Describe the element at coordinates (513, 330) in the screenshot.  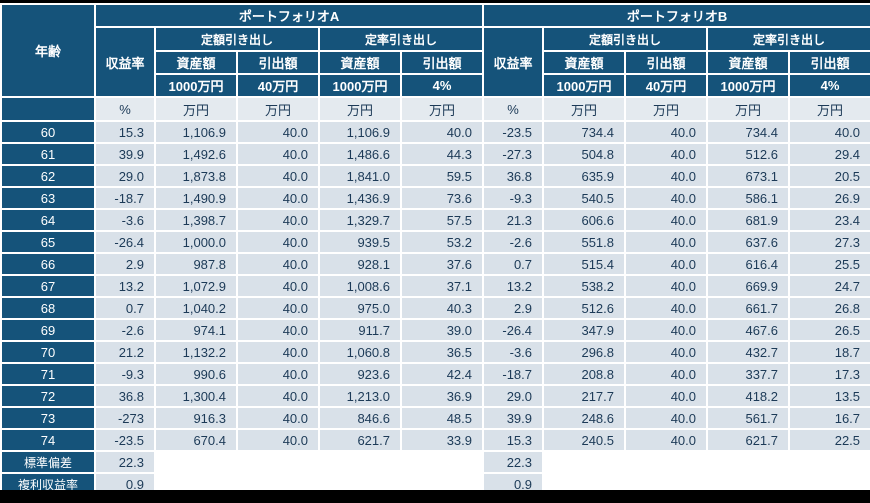
I see `cell-b-return: -26.4` at that location.